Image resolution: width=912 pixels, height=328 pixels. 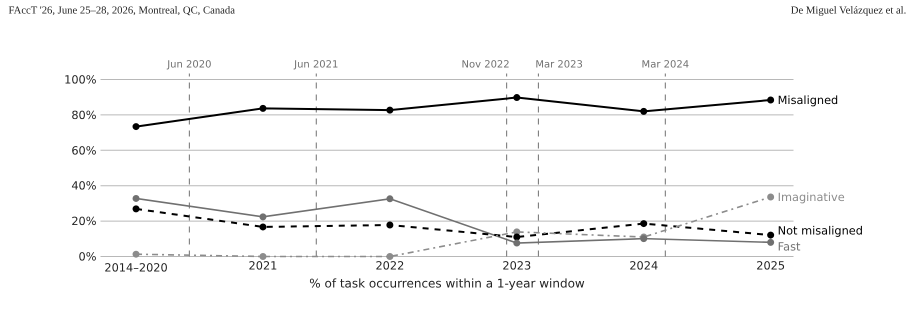 I want to click on ref-line-label: Nov 2022, so click(x=486, y=65).